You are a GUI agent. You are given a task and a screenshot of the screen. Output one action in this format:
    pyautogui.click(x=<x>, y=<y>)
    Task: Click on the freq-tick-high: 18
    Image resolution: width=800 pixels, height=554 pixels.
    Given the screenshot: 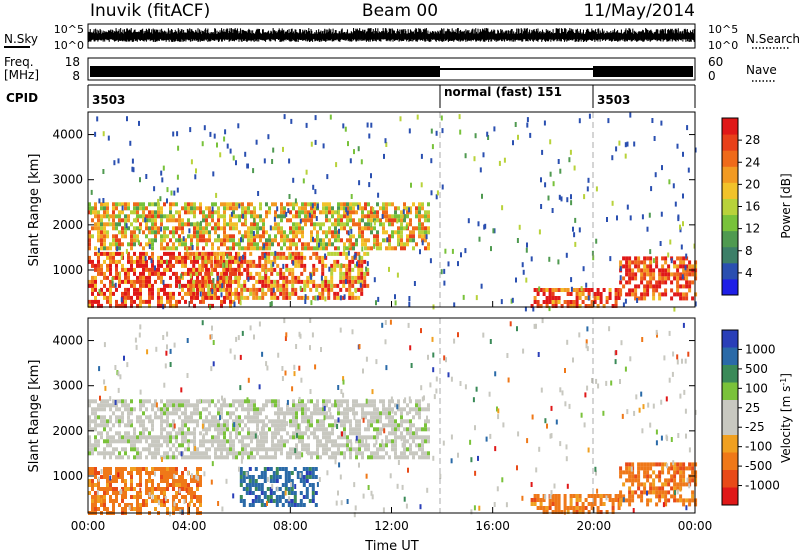 What is the action you would take?
    pyautogui.click(x=72, y=62)
    